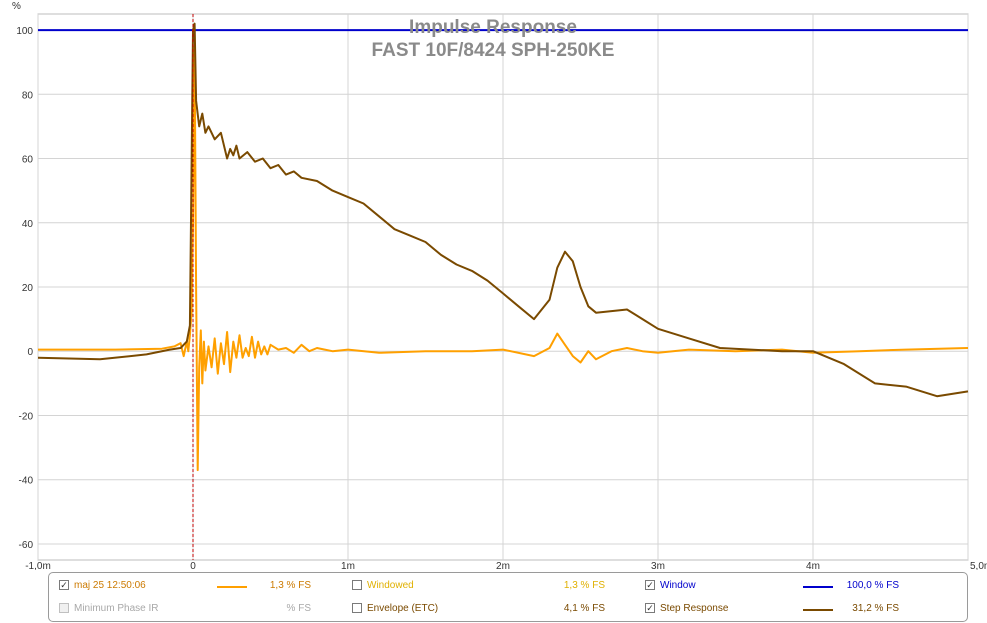 Image resolution: width=987 pixels, height=623 pixels. Describe the element at coordinates (28, 160) in the screenshot. I see `y-tick-label: 60` at that location.